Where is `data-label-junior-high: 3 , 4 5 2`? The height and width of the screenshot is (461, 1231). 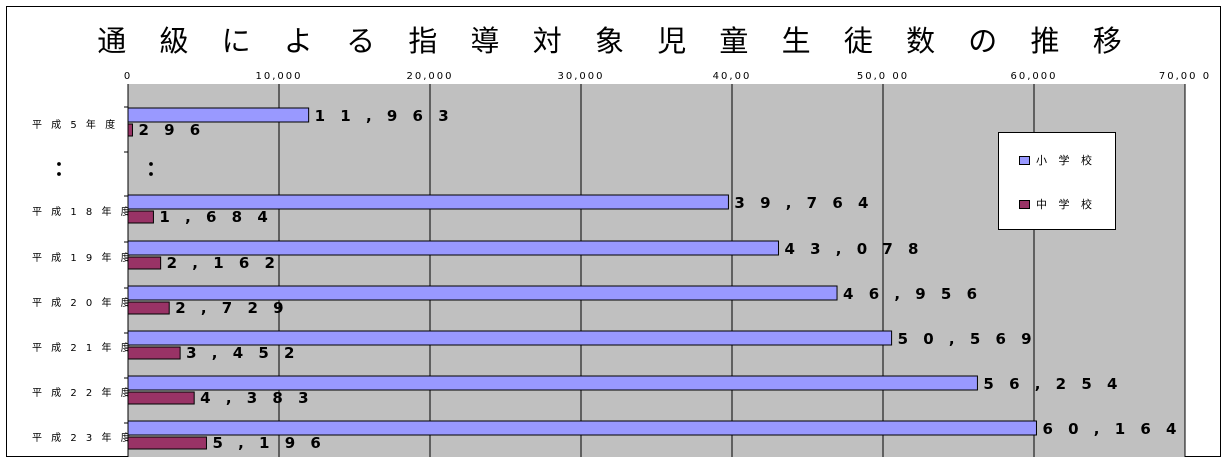
data-label-junior-high: 3 , 4 5 2 is located at coordinates (242, 353).